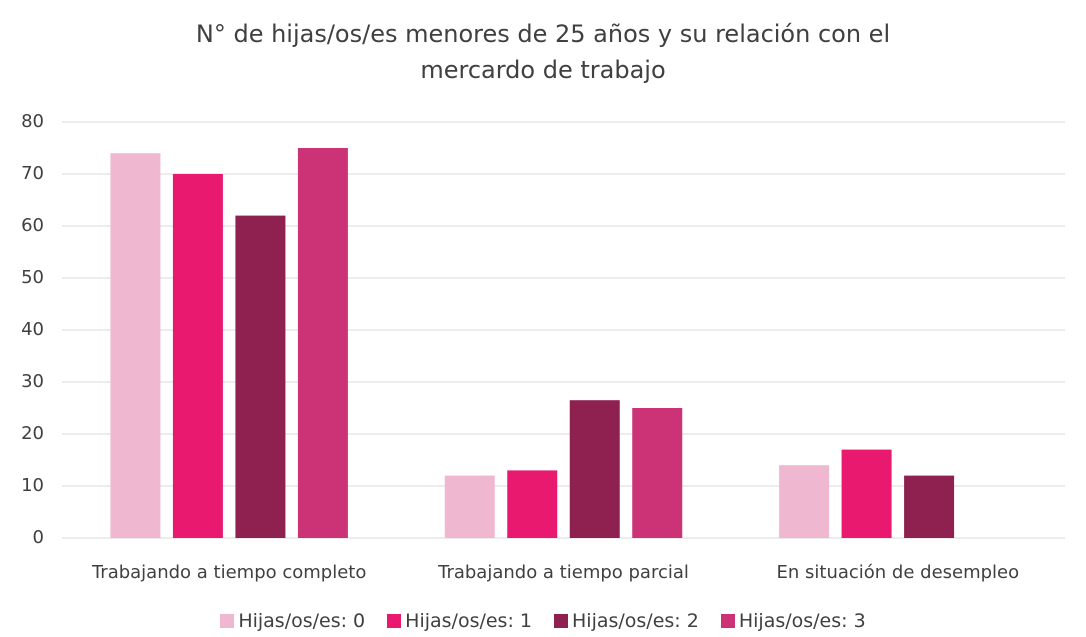 The image size is (1086, 637). Describe the element at coordinates (302, 621) in the screenshot. I see `legend-label: Hijas/os/es: 0` at that location.